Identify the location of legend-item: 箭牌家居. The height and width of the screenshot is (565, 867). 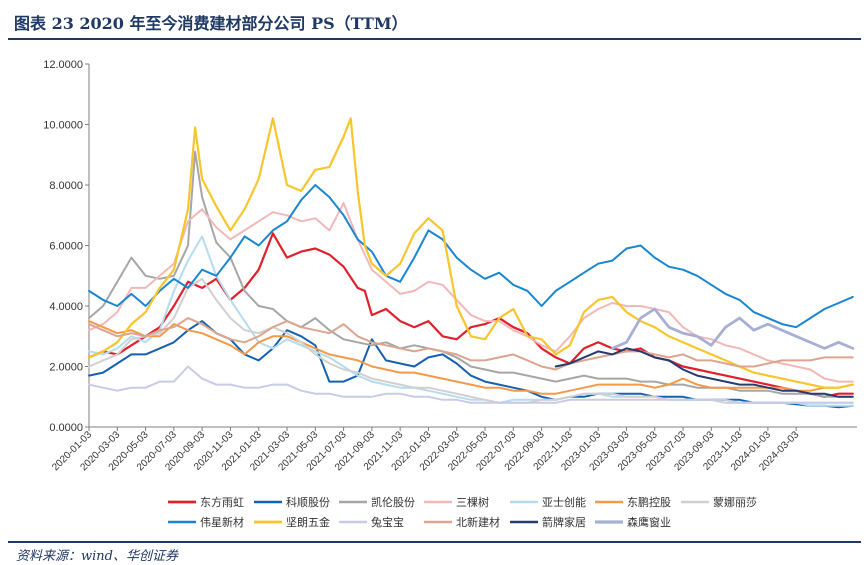
(548, 522).